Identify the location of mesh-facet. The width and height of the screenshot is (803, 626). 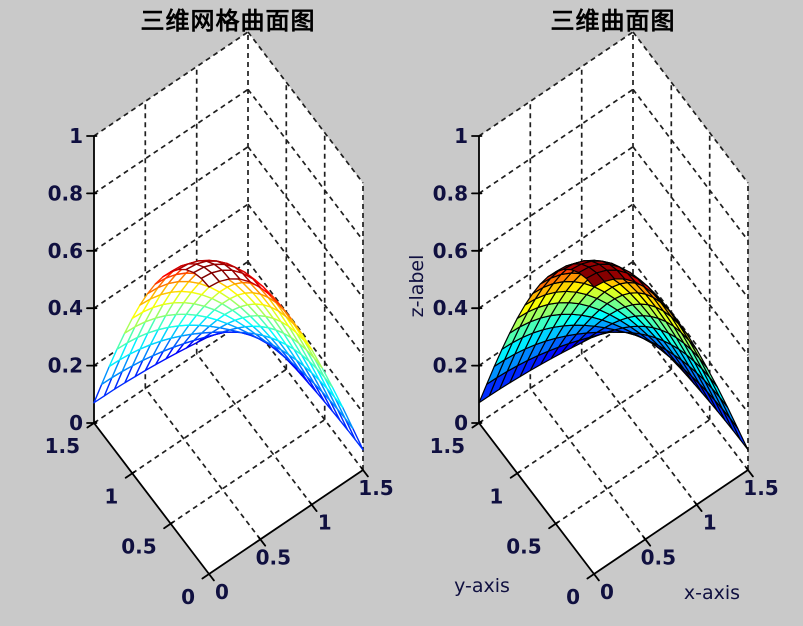
(210, 280).